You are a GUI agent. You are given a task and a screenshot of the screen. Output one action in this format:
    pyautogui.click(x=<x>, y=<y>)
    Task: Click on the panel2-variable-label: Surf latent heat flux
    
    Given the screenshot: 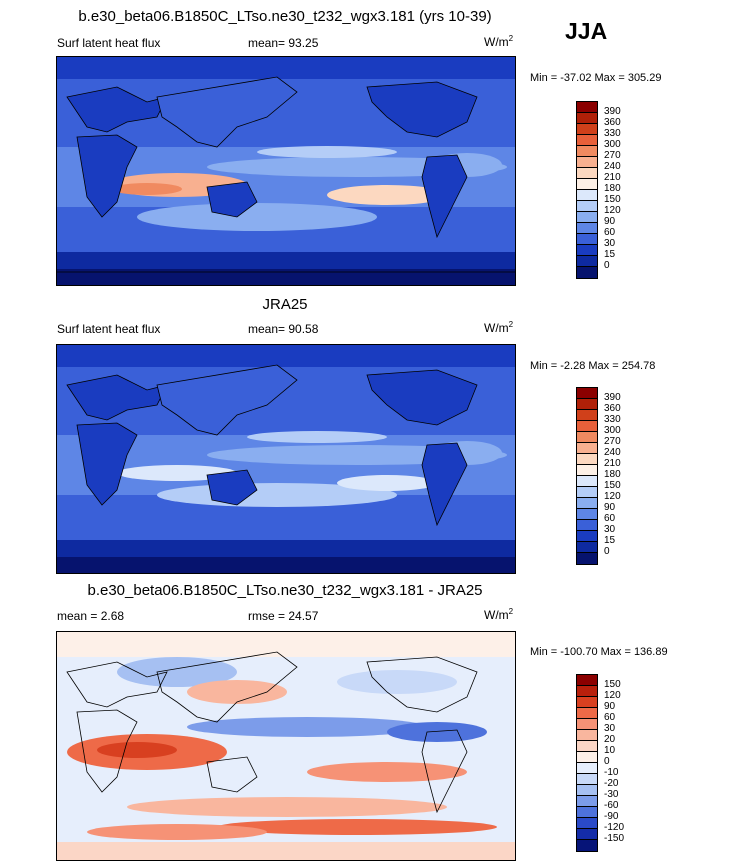 What is the action you would take?
    pyautogui.click(x=109, y=329)
    